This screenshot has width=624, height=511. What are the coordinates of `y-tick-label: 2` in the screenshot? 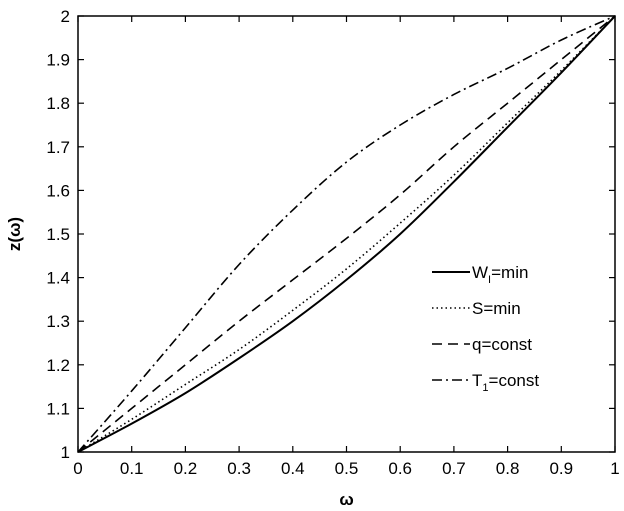 It's located at (65, 16).